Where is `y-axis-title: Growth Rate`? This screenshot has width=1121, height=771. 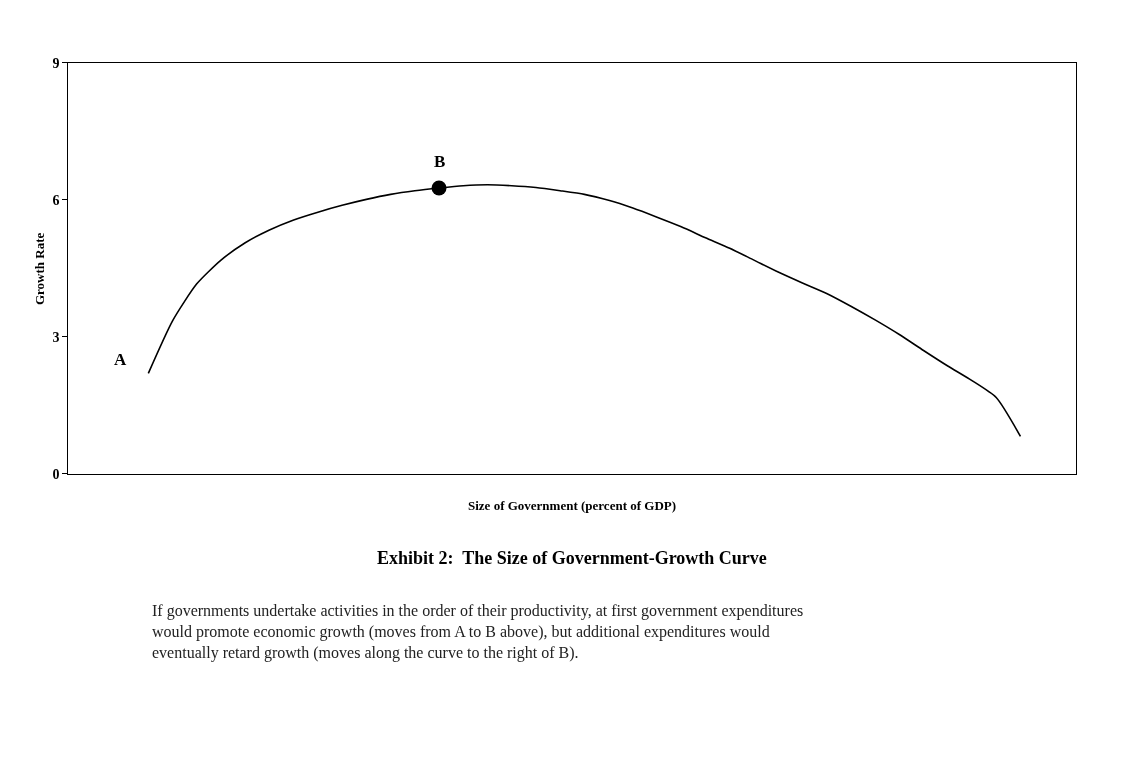
y-axis-title: Growth Rate is located at coordinates (40, 269).